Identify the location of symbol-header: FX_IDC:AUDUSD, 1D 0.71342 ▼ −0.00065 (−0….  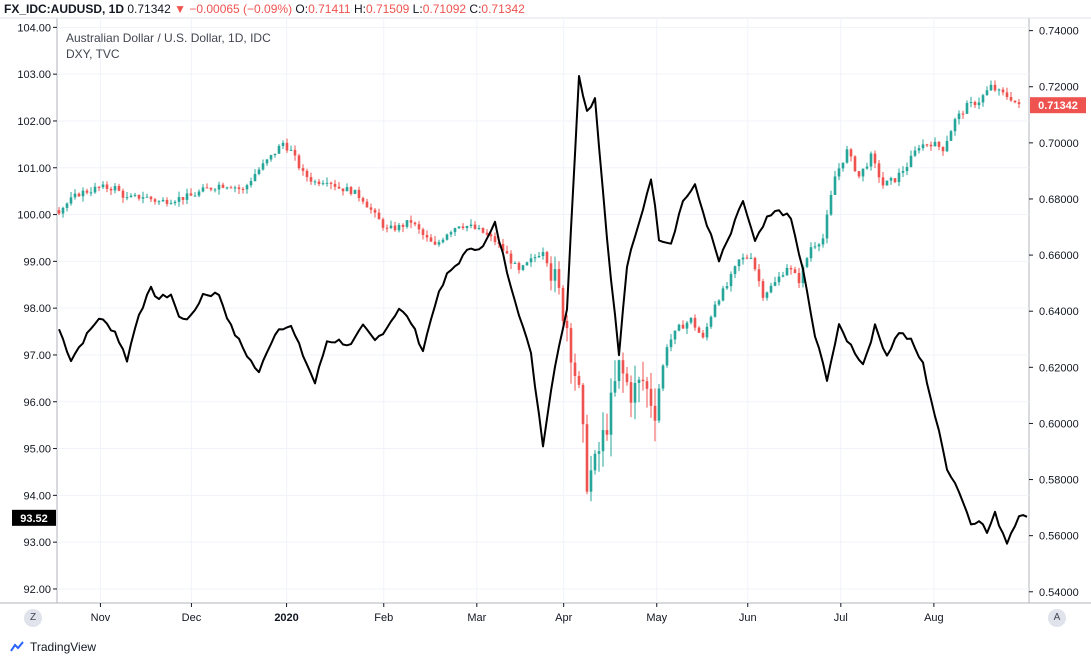
(264, 9).